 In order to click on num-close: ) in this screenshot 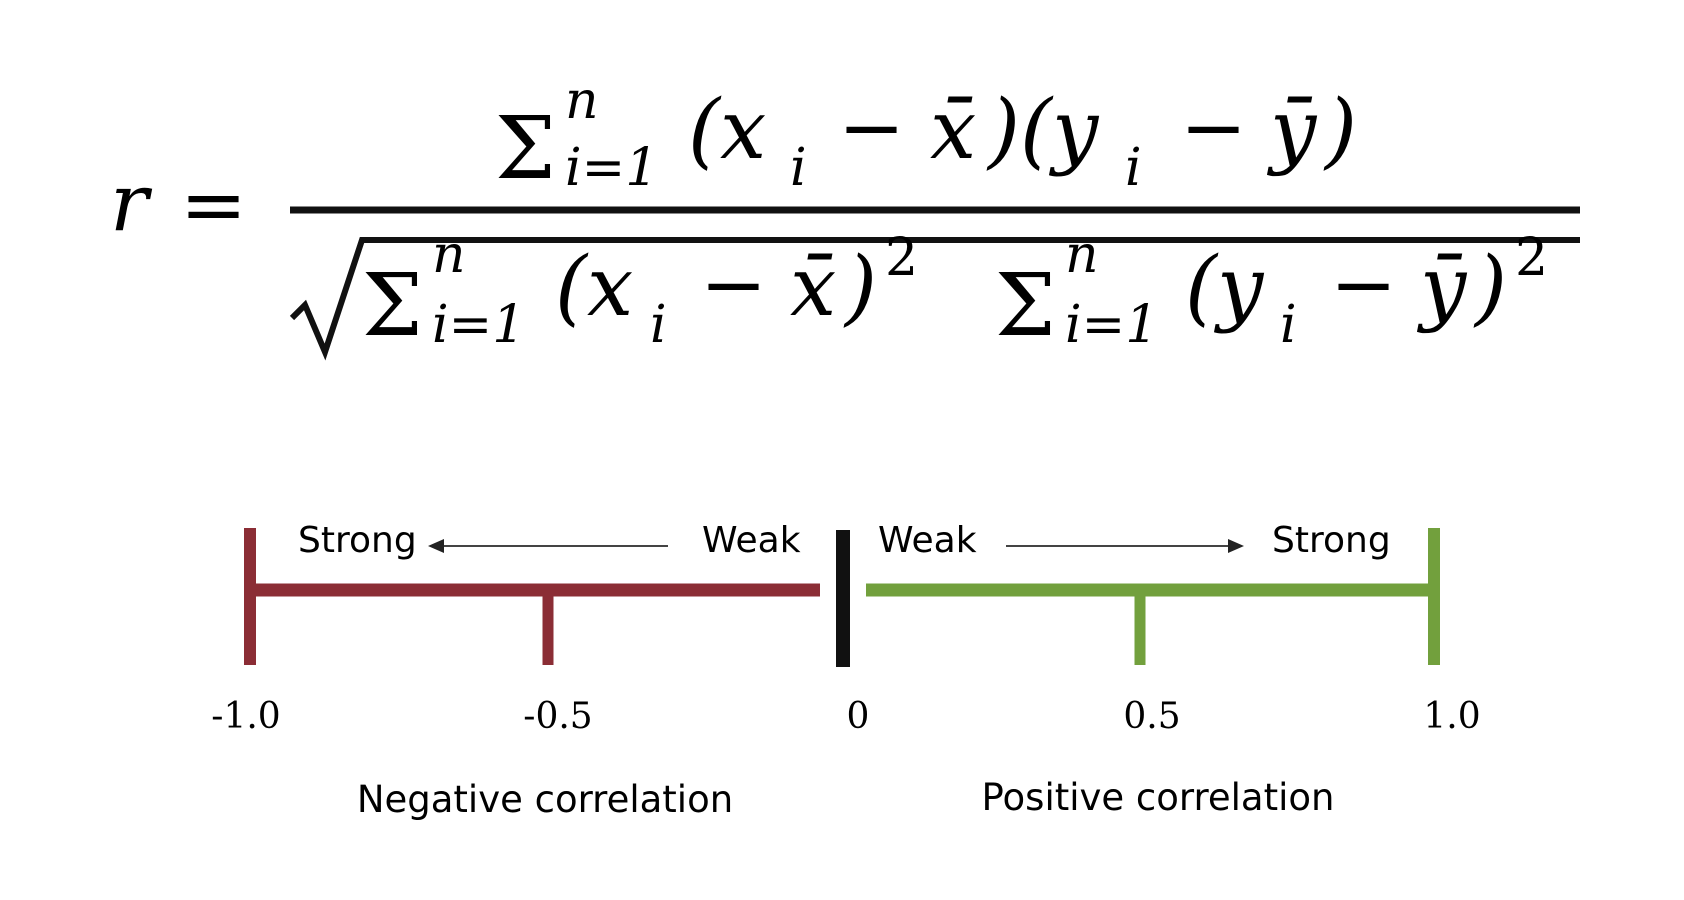, I will do `click(1340, 130)`.